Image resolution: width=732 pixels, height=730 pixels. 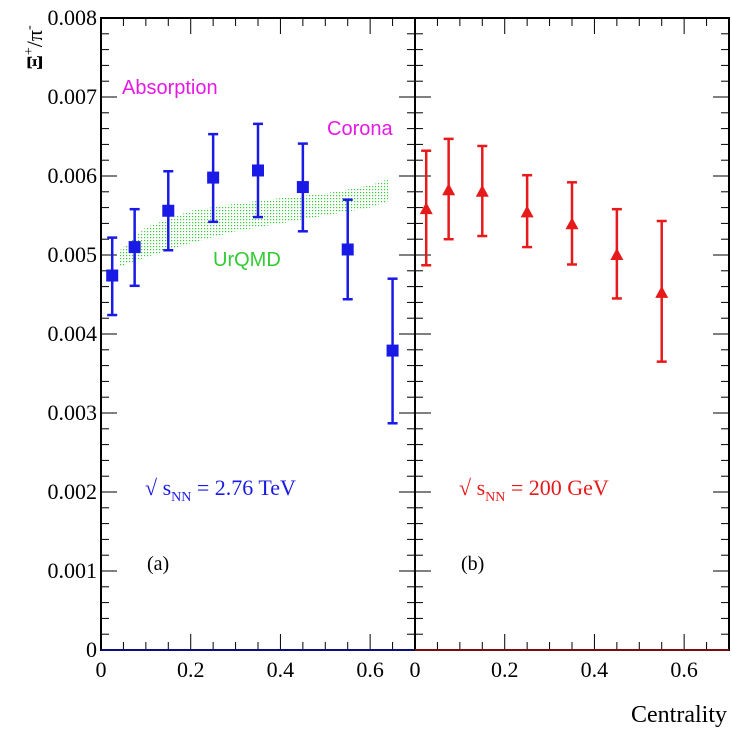 I want to click on x-tick-label-a: 0.4, so click(x=281, y=669).